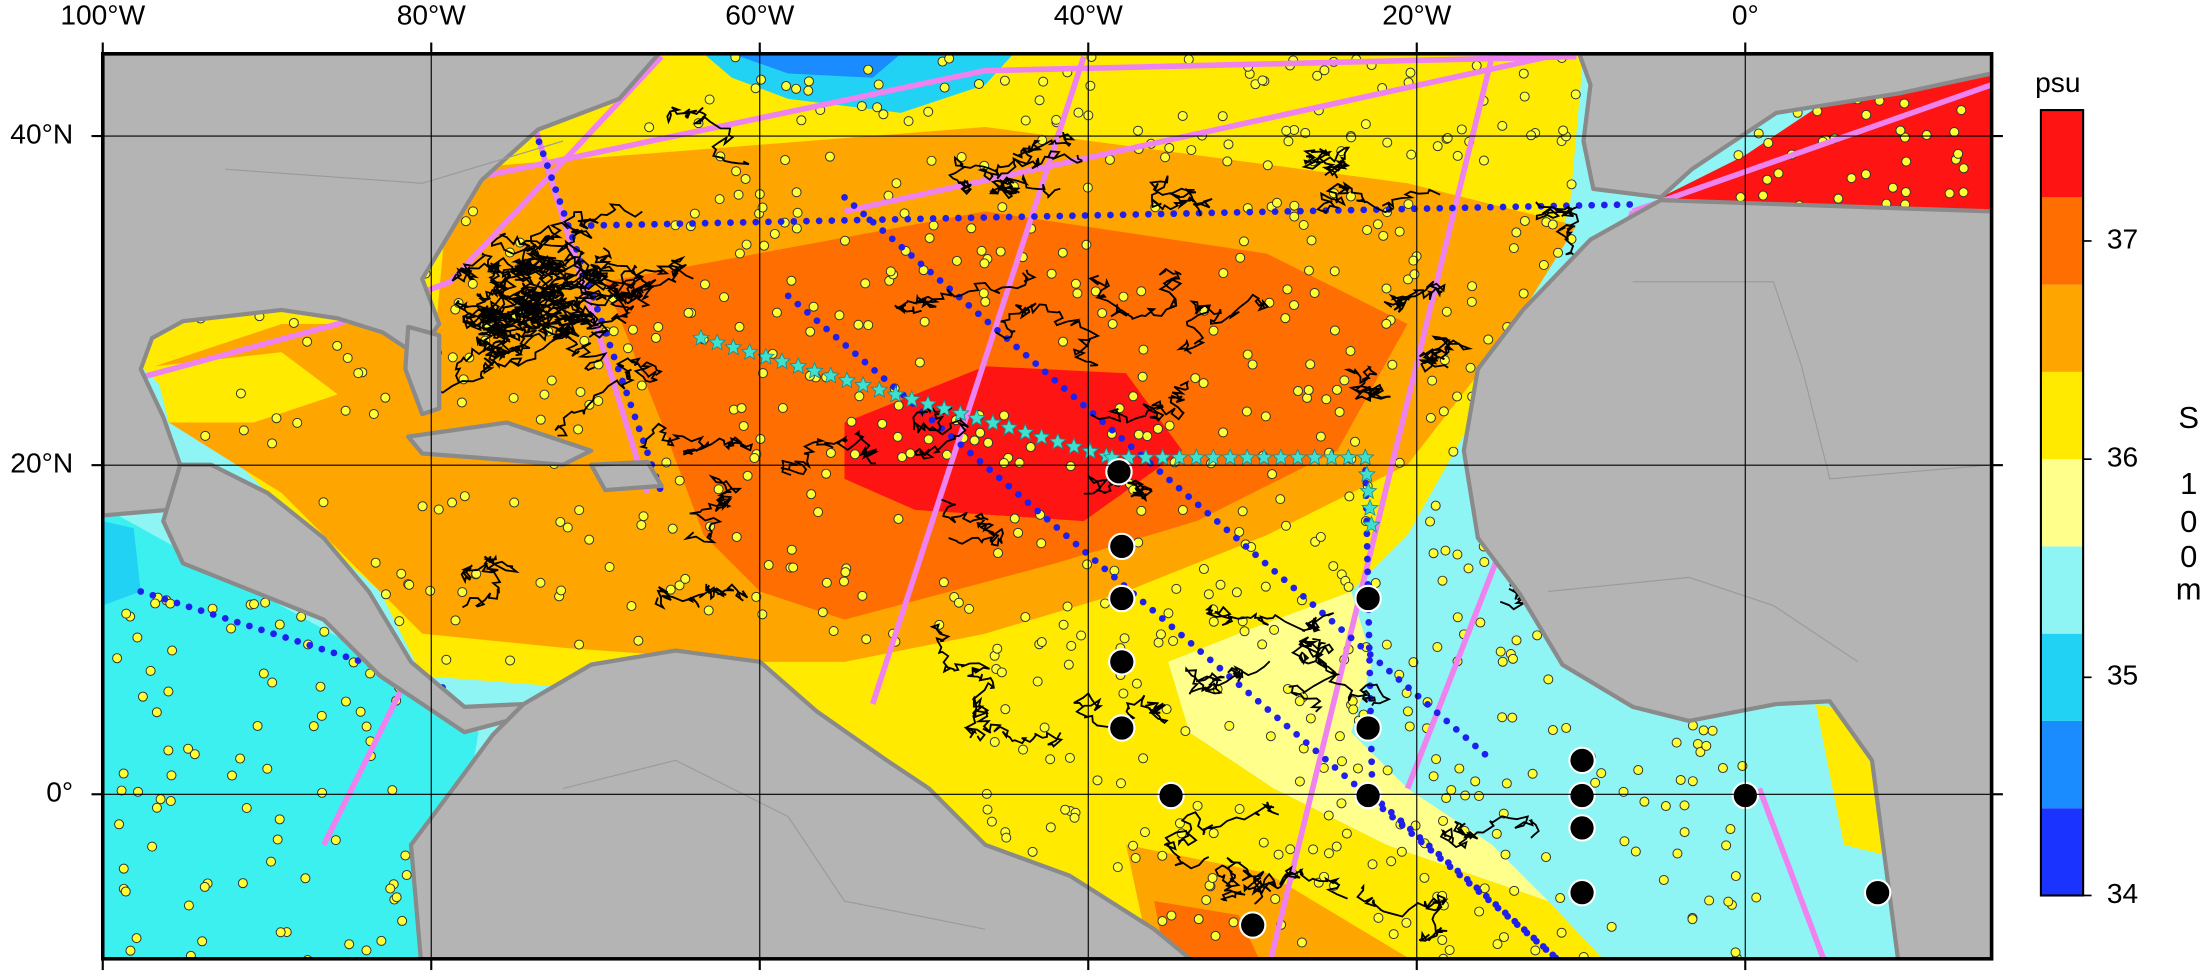 The image size is (2207, 976). Describe the element at coordinates (1417, 15) in the screenshot. I see `lon-tick-label: 20°W` at that location.